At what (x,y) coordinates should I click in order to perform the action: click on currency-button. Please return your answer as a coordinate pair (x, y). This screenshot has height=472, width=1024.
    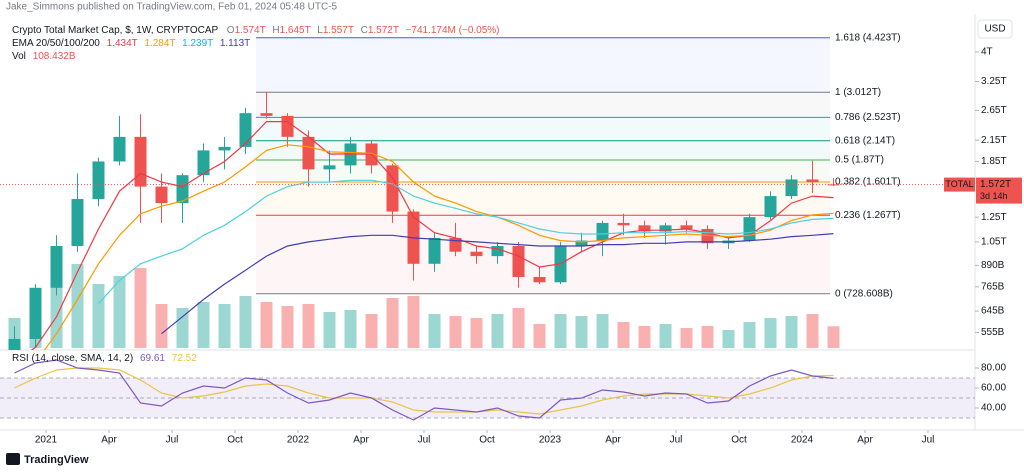
    Looking at the image, I should click on (995, 29).